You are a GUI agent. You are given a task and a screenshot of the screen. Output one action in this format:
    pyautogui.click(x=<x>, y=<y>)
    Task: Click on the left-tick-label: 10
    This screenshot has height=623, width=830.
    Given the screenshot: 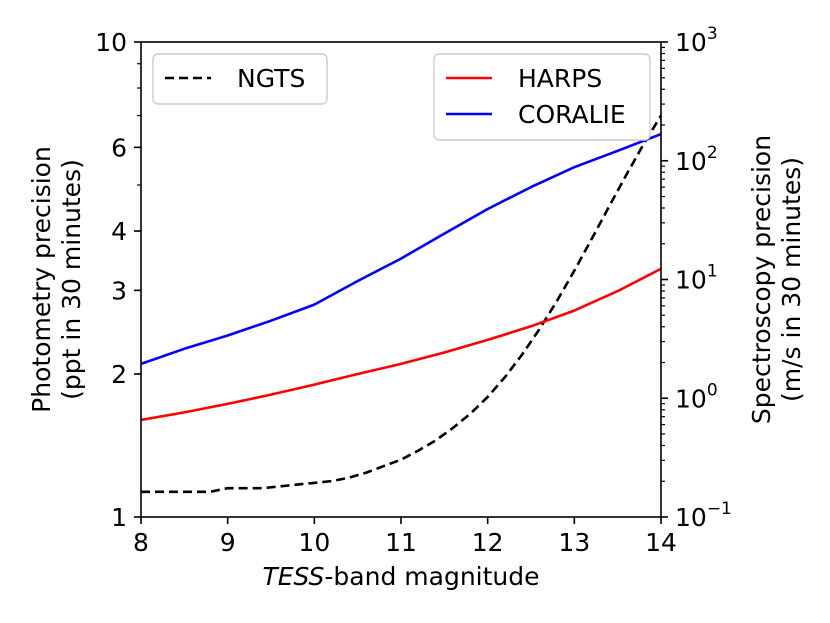 What is the action you would take?
    pyautogui.click(x=111, y=42)
    